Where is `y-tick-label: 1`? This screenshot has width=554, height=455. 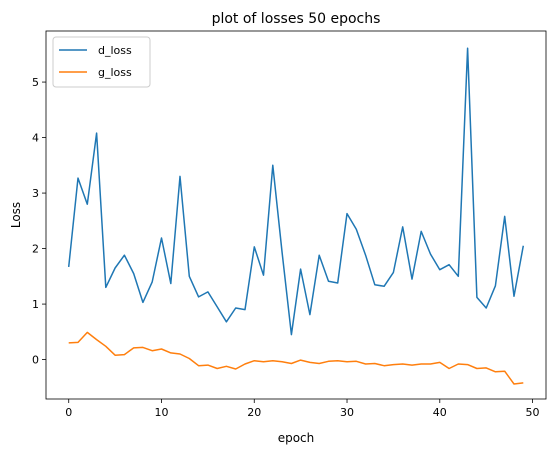 y-tick-label: 1 is located at coordinates (35, 304).